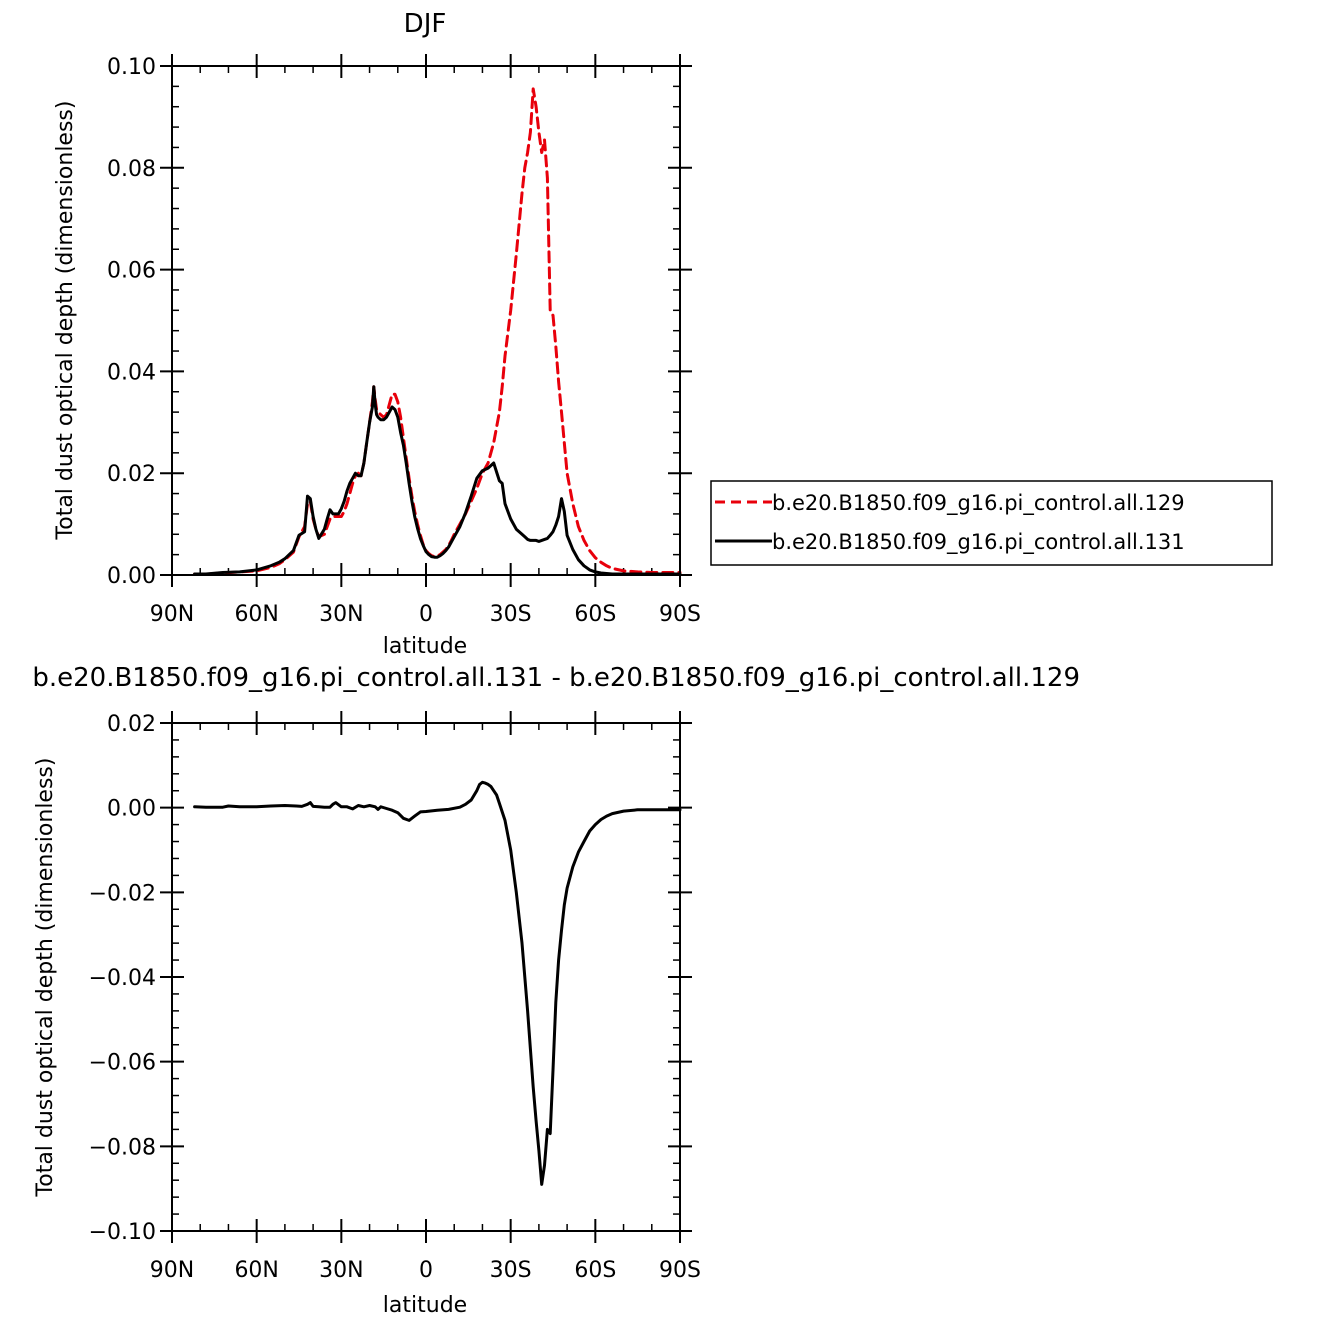  Describe the element at coordinates (341, 614) in the screenshot. I see `top-x-tick-label: 30N` at that location.